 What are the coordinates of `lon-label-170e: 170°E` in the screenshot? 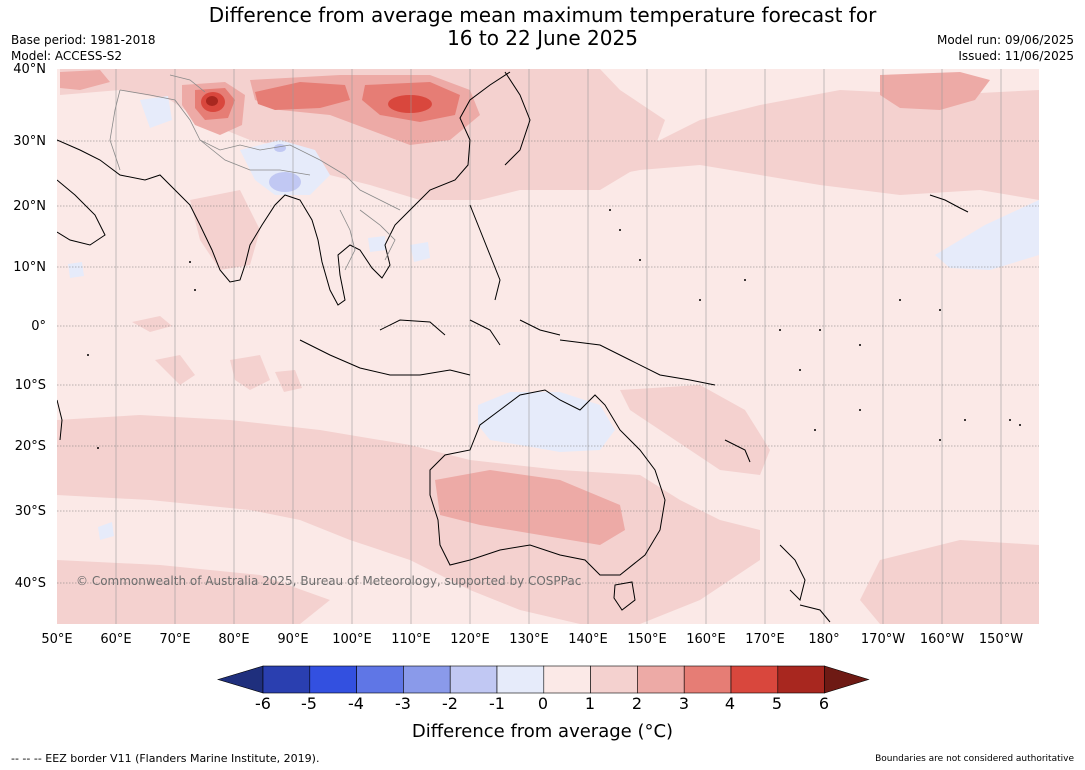 It's located at (765, 639).